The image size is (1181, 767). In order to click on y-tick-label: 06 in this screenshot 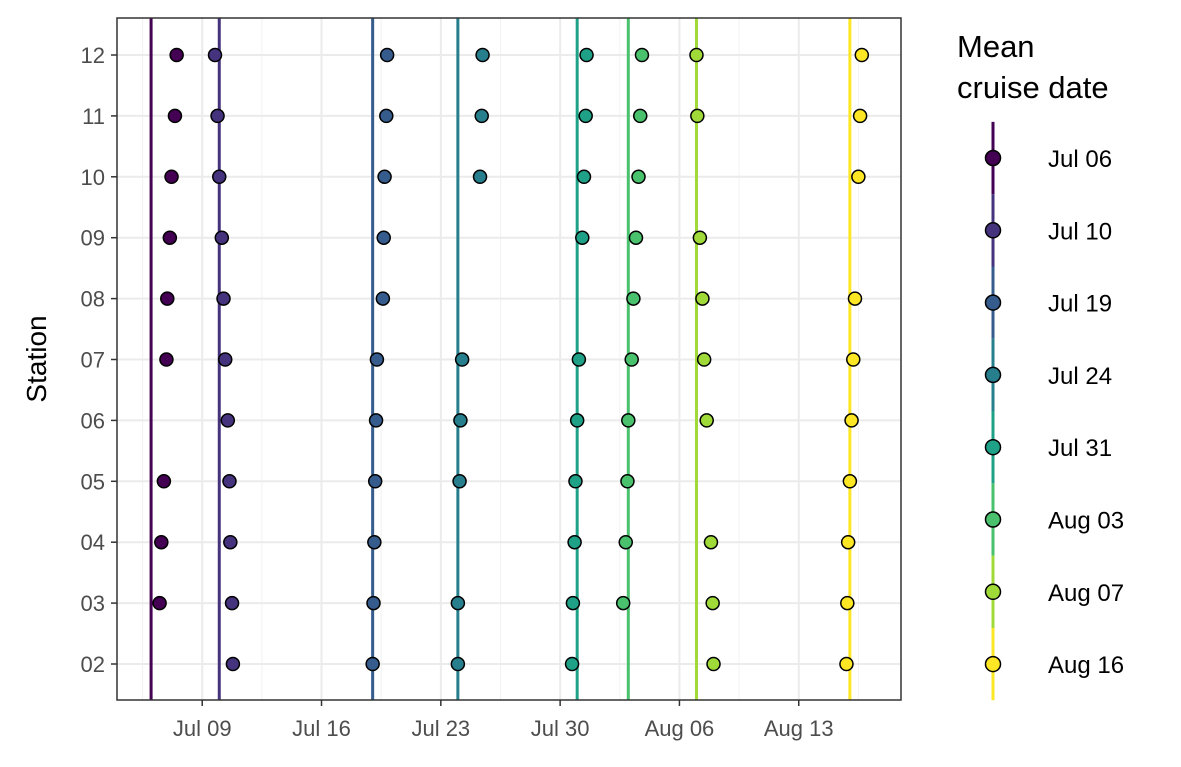, I will do `click(93, 420)`.